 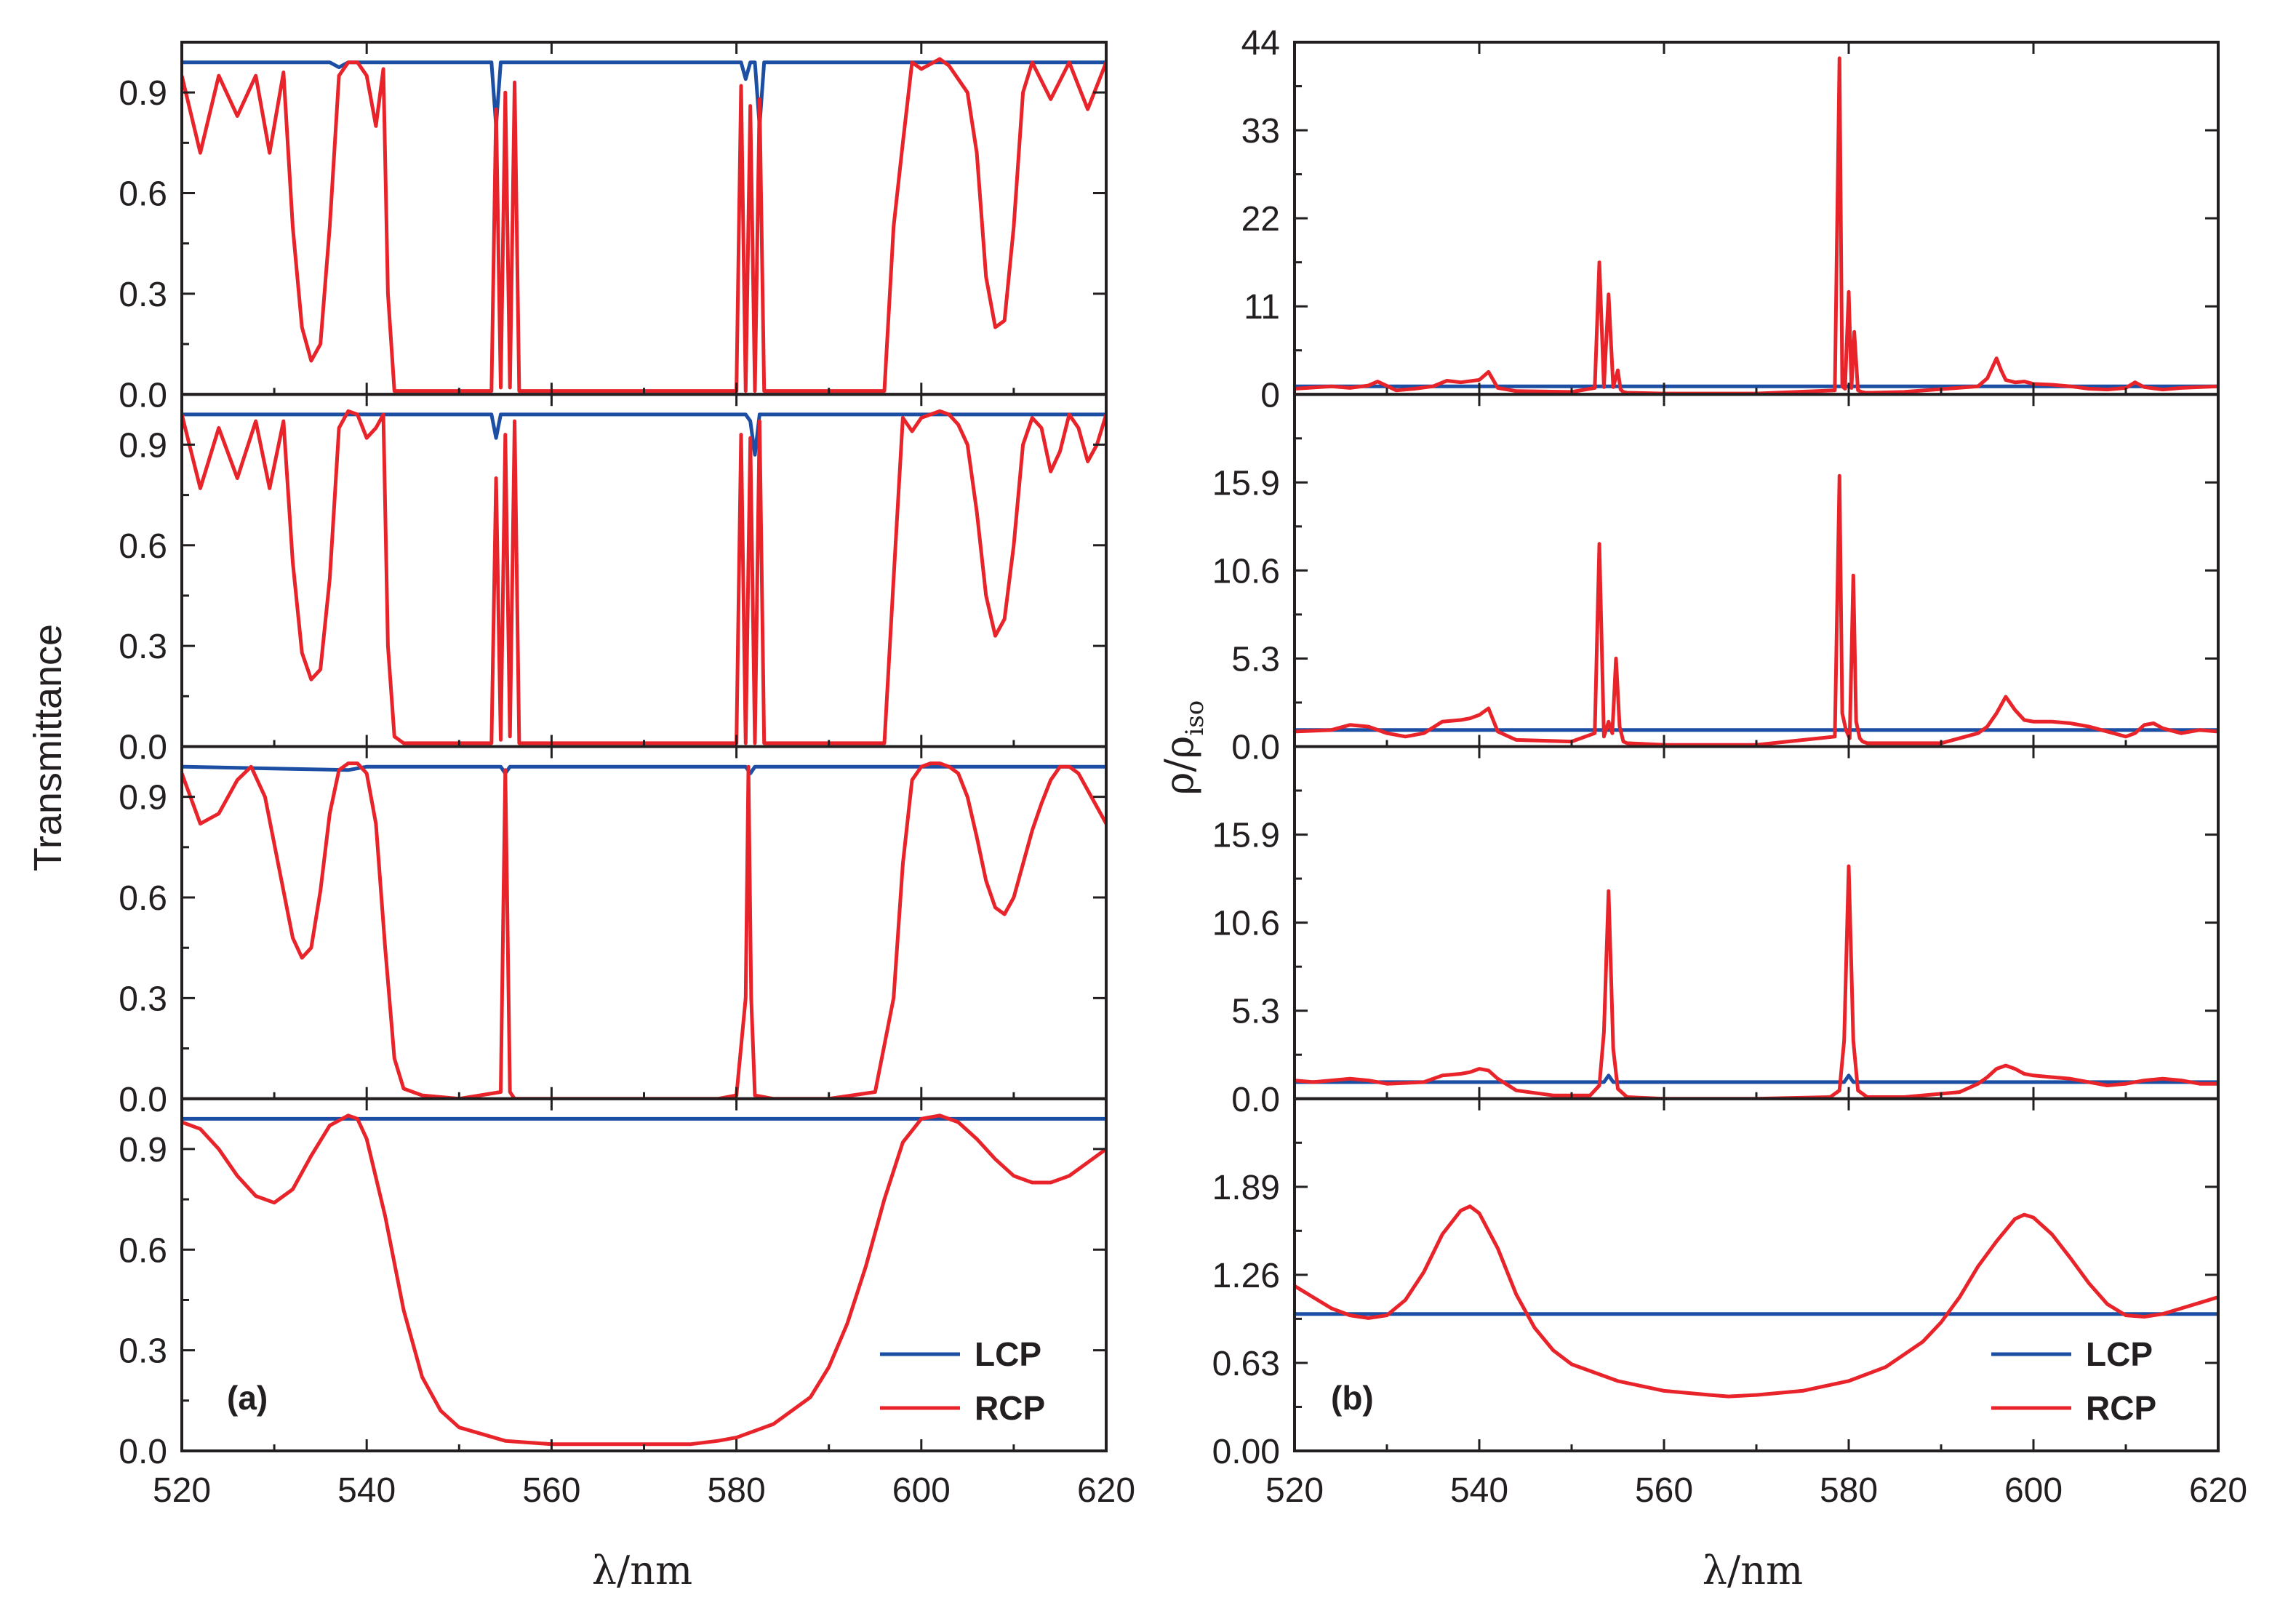 What do you see at coordinates (1260, 131) in the screenshot?
I see `y-tick-label: 33` at bounding box center [1260, 131].